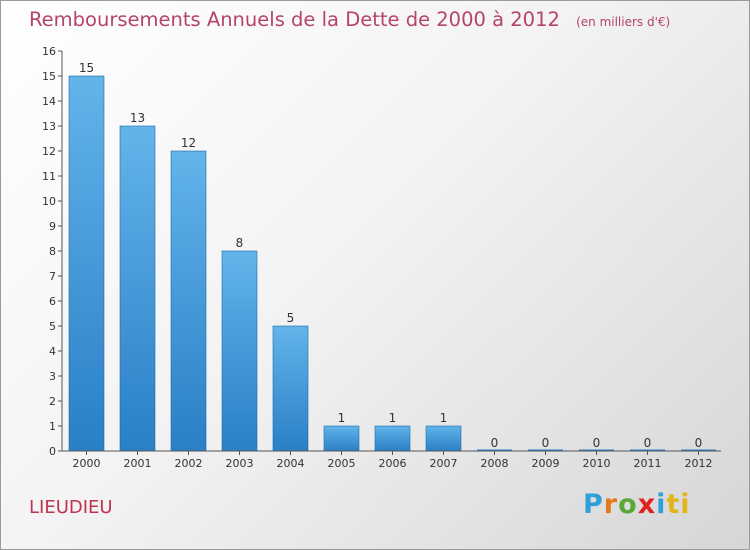 This screenshot has width=750, height=550. What do you see at coordinates (189, 463) in the screenshot?
I see `x-tick-label: 2002` at bounding box center [189, 463].